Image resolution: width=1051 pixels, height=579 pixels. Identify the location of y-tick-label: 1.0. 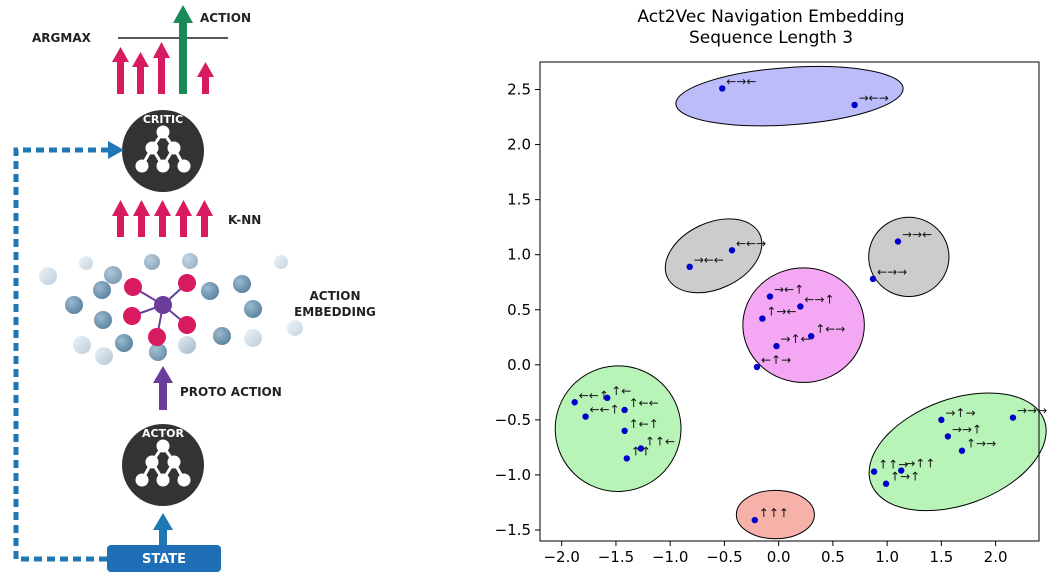
(519, 255).